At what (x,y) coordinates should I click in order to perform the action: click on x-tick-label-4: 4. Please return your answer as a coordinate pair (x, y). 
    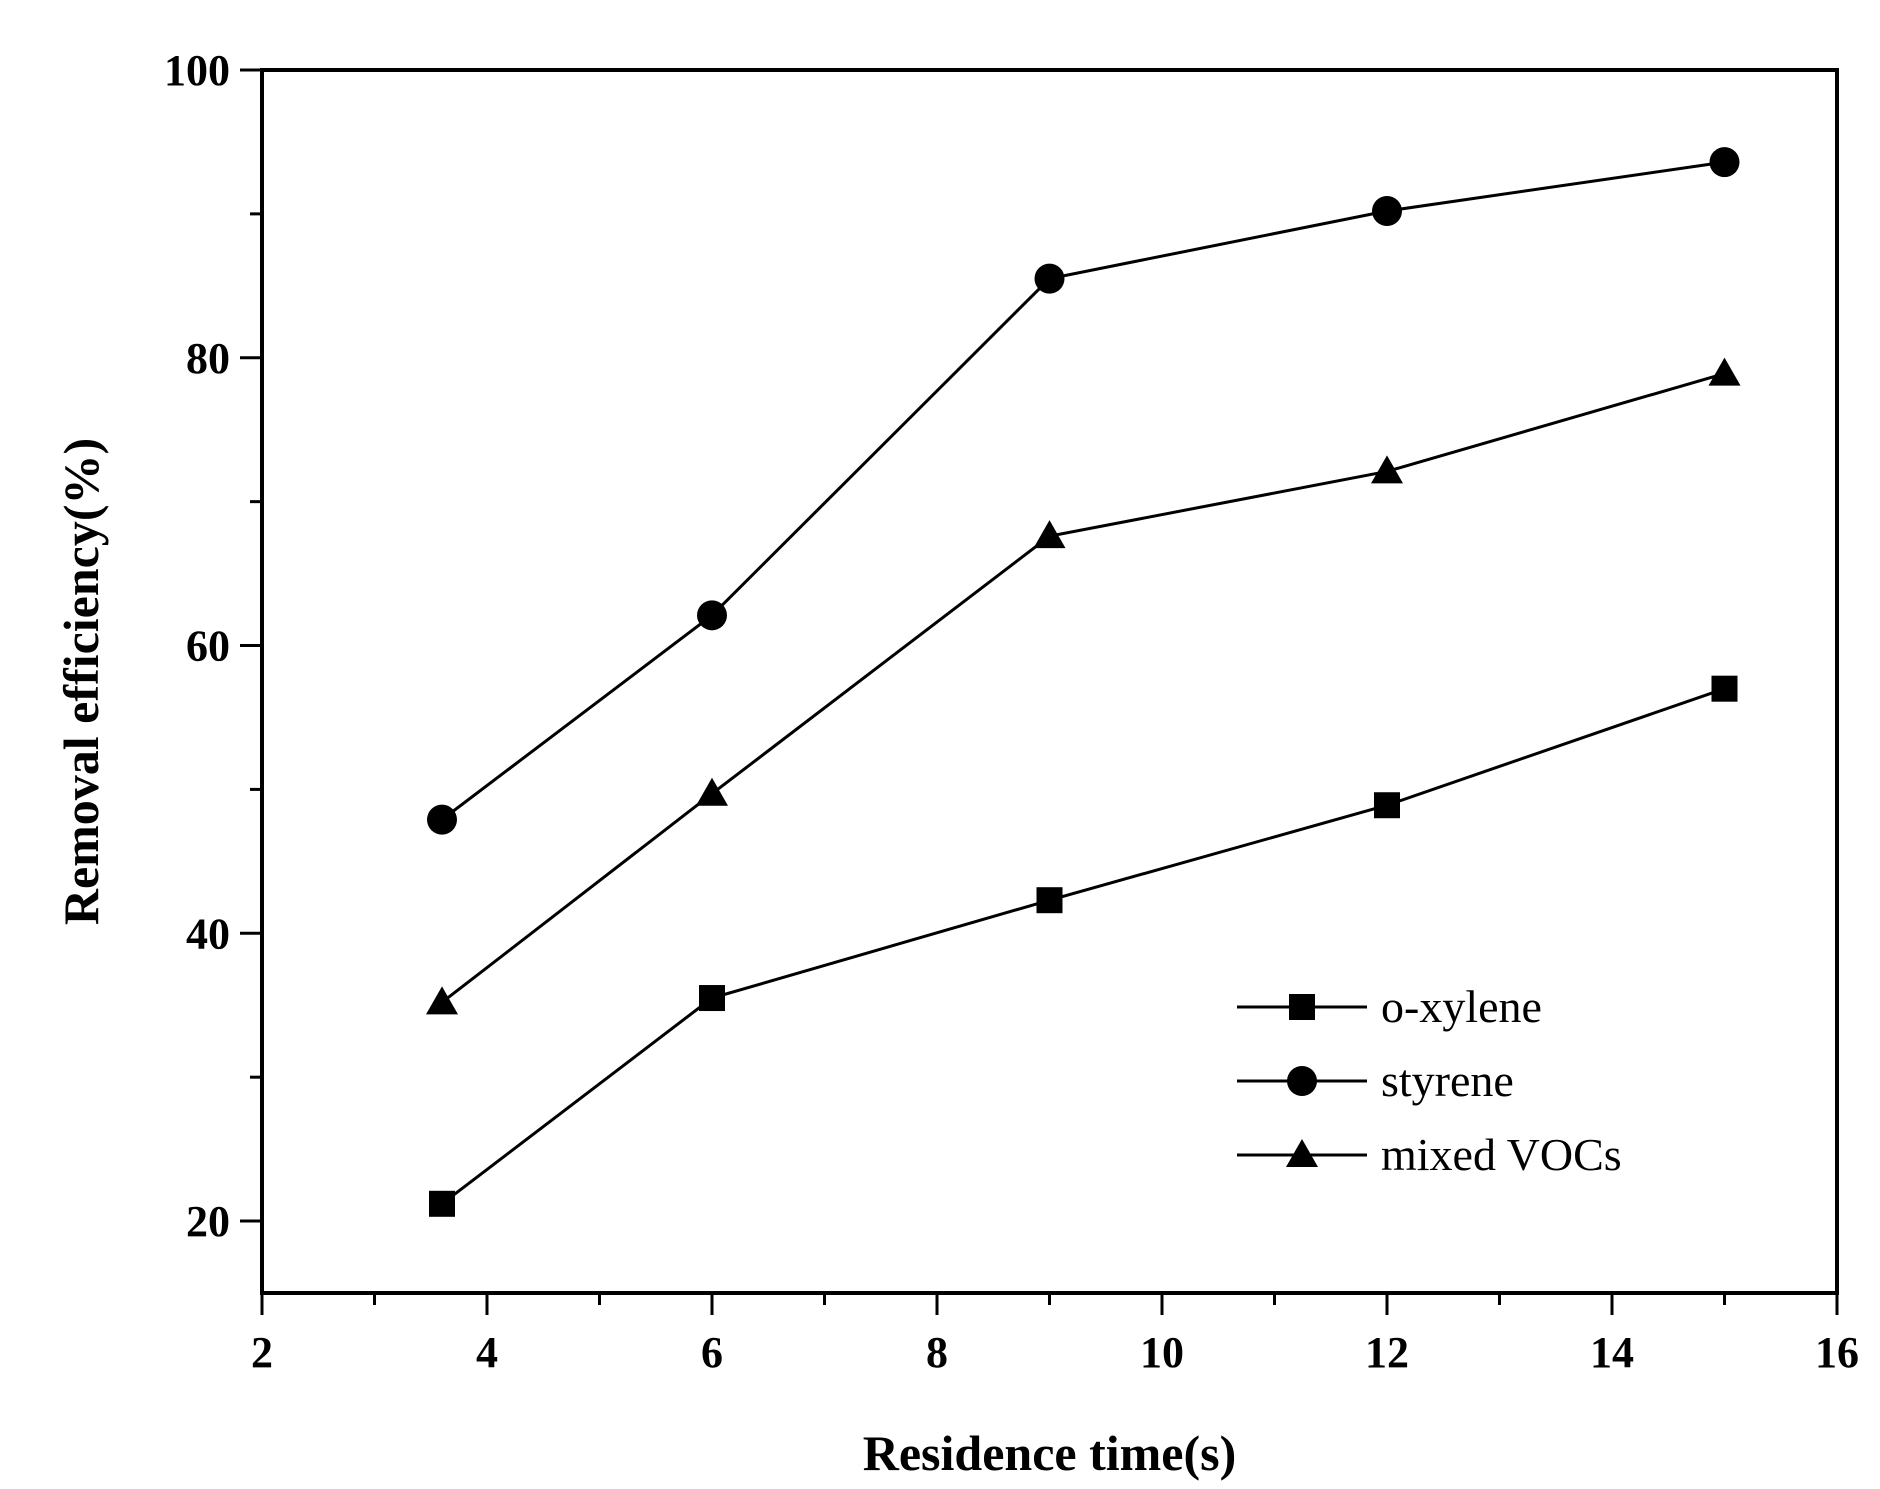
    Looking at the image, I should click on (487, 1352).